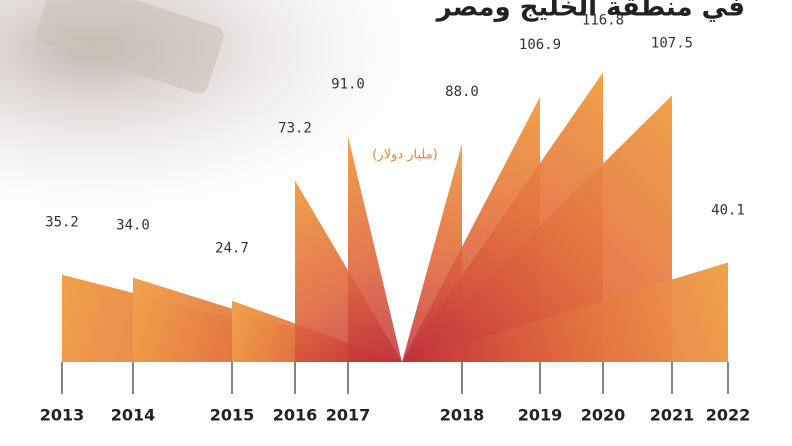  Describe the element at coordinates (130, 47) in the screenshot. I see `banknotes` at that location.